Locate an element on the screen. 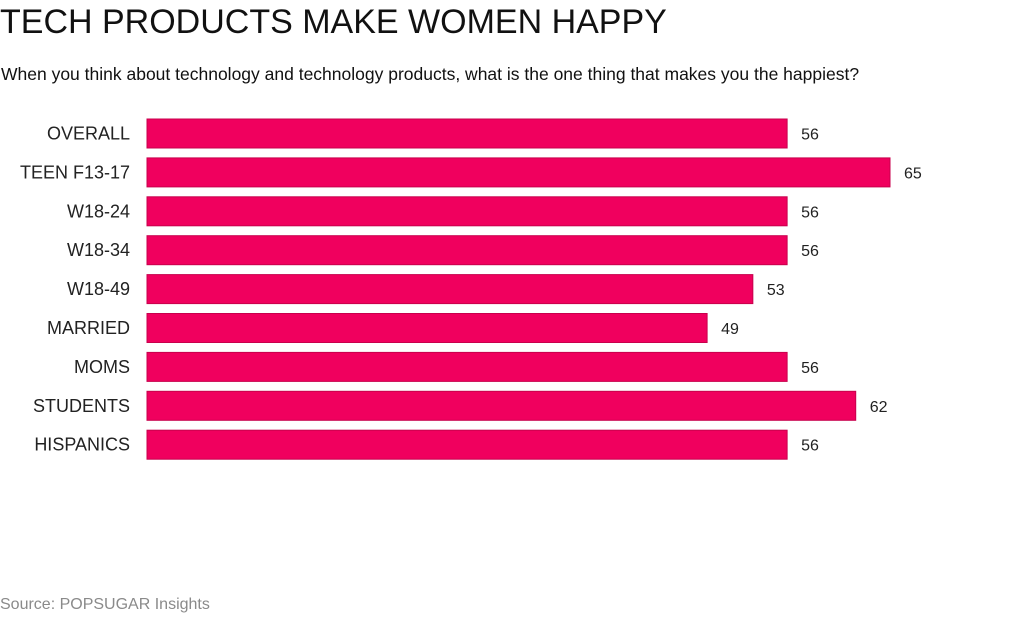  value-label: 53 is located at coordinates (776, 290).